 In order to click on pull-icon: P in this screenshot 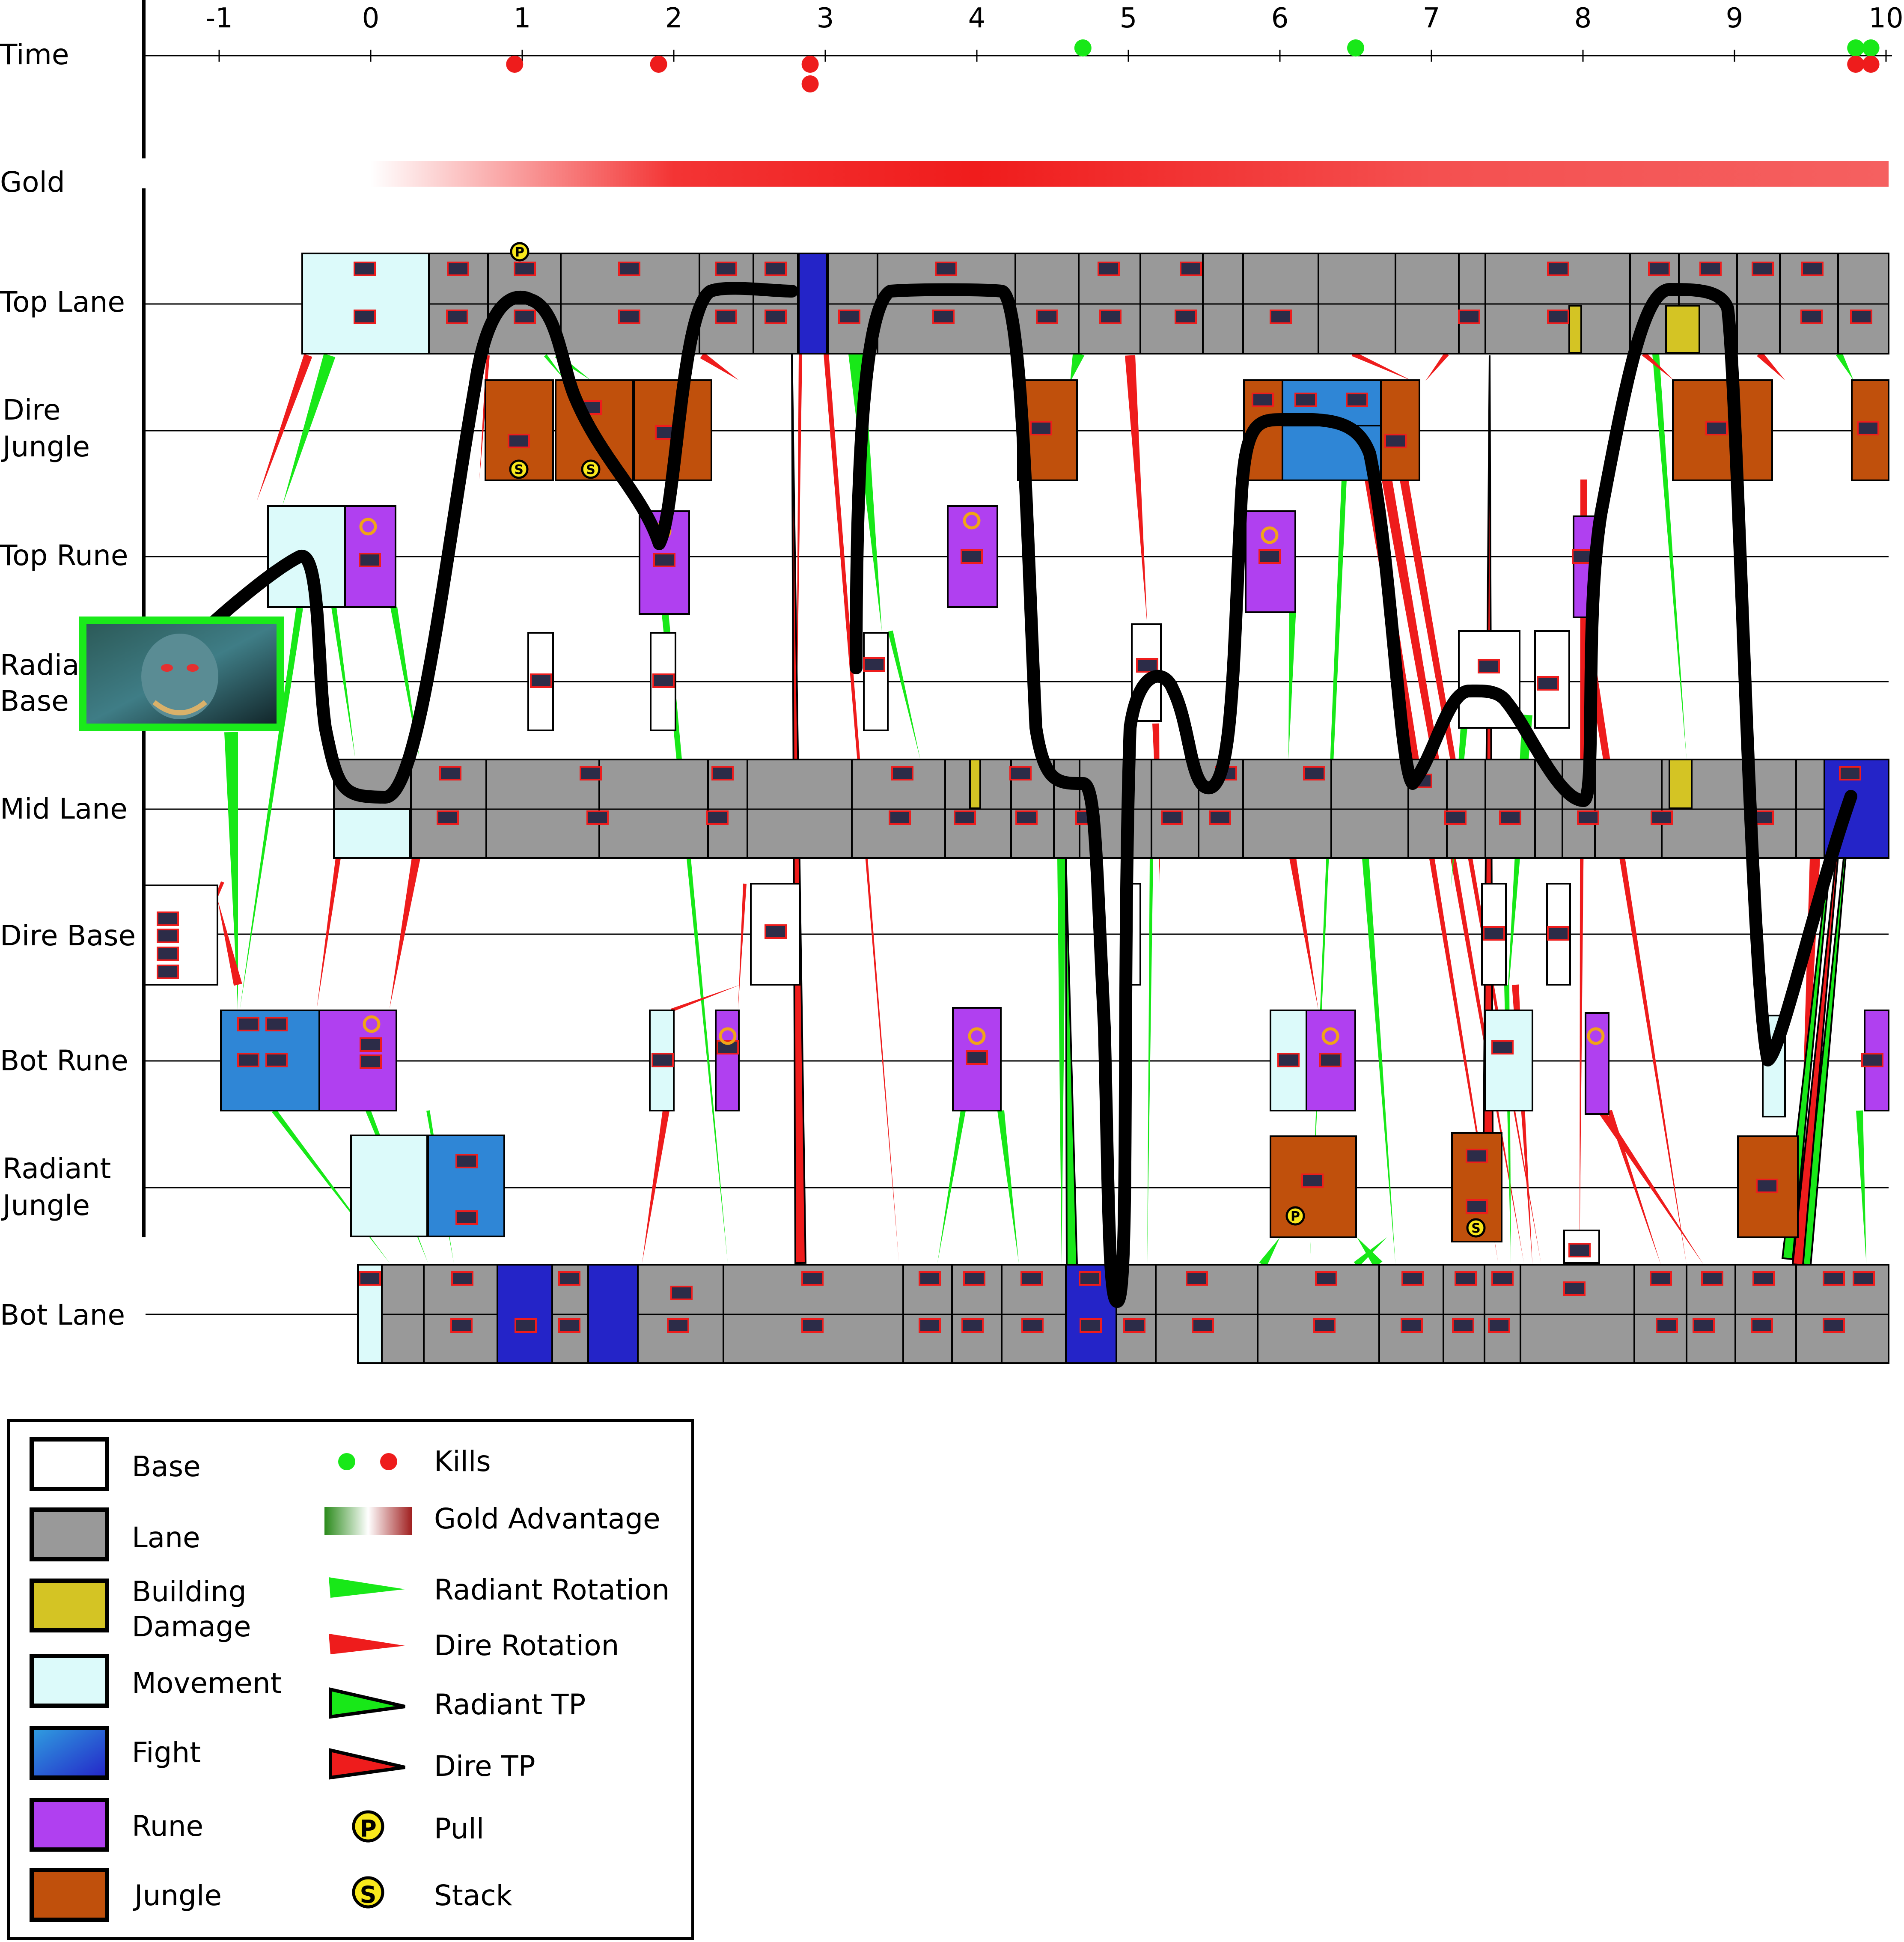, I will do `click(368, 1826)`.